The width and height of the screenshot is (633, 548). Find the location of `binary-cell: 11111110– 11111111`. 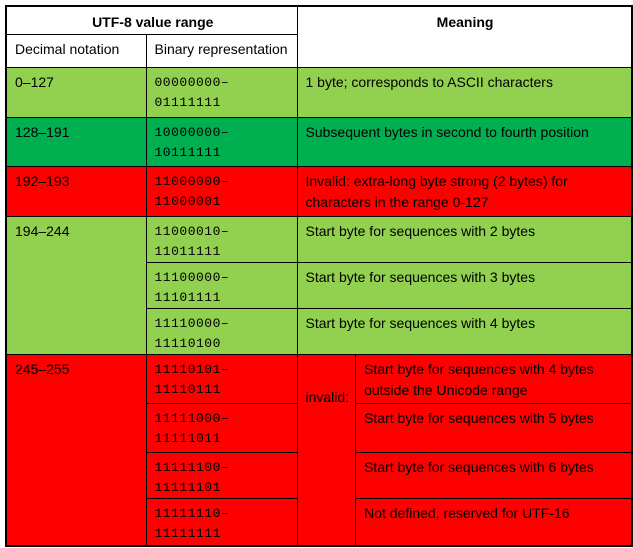

binary-cell: 11111110– 11111111 is located at coordinates (221, 522).